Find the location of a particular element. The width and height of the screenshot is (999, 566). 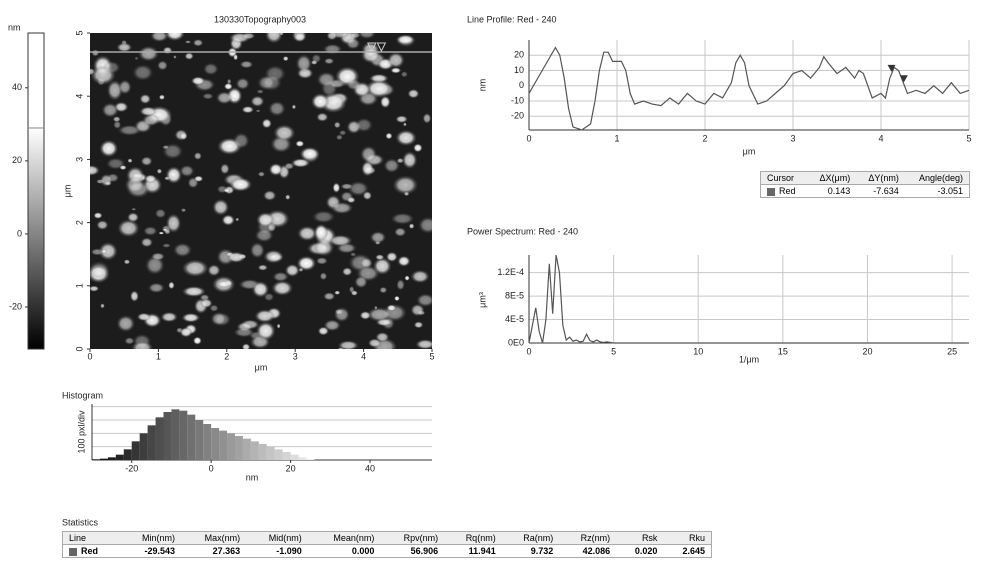

profile-title: Line Profile: Red - 240 is located at coordinates (512, 19).